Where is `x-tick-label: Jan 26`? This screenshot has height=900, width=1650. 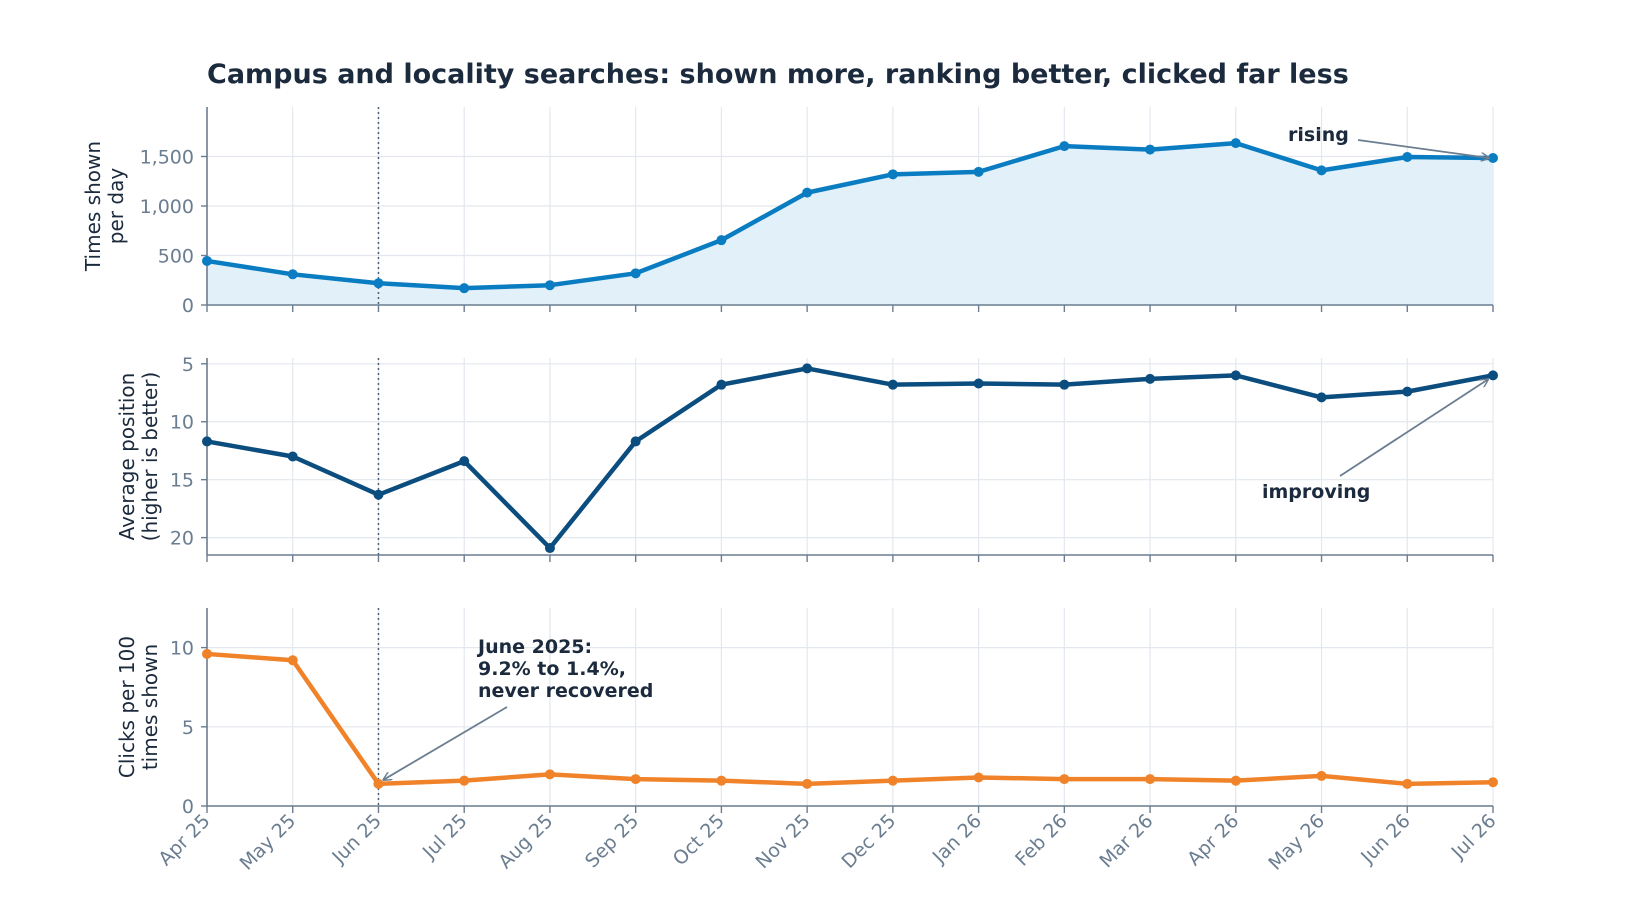
x-tick-label: Jan 26 is located at coordinates (957, 839).